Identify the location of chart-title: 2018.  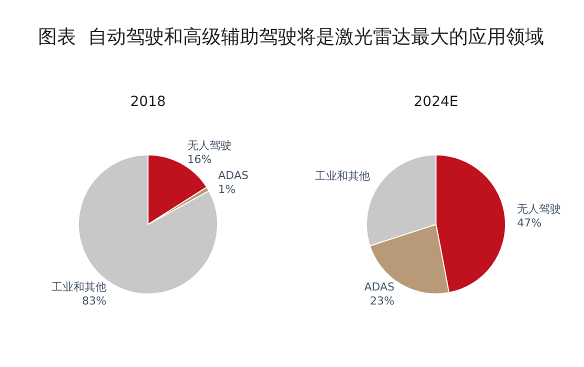
(148, 102).